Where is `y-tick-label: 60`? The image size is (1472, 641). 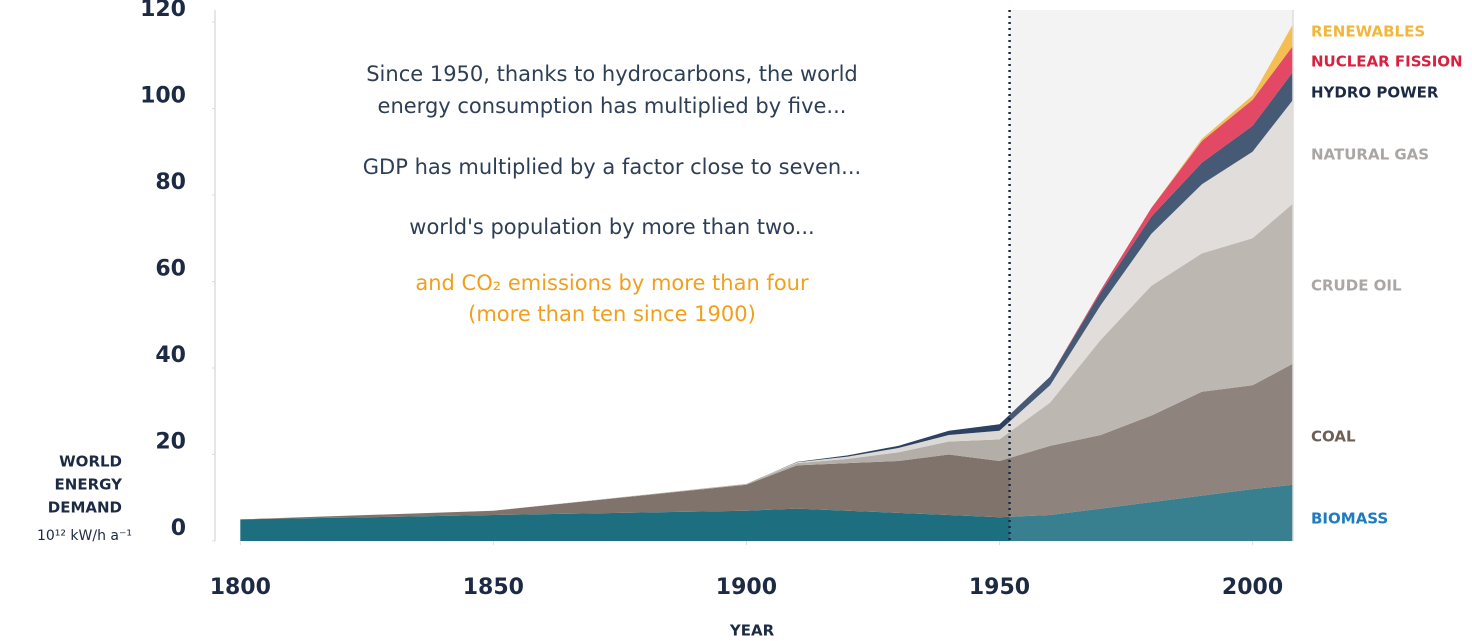
y-tick-label: 60 is located at coordinates (170, 269).